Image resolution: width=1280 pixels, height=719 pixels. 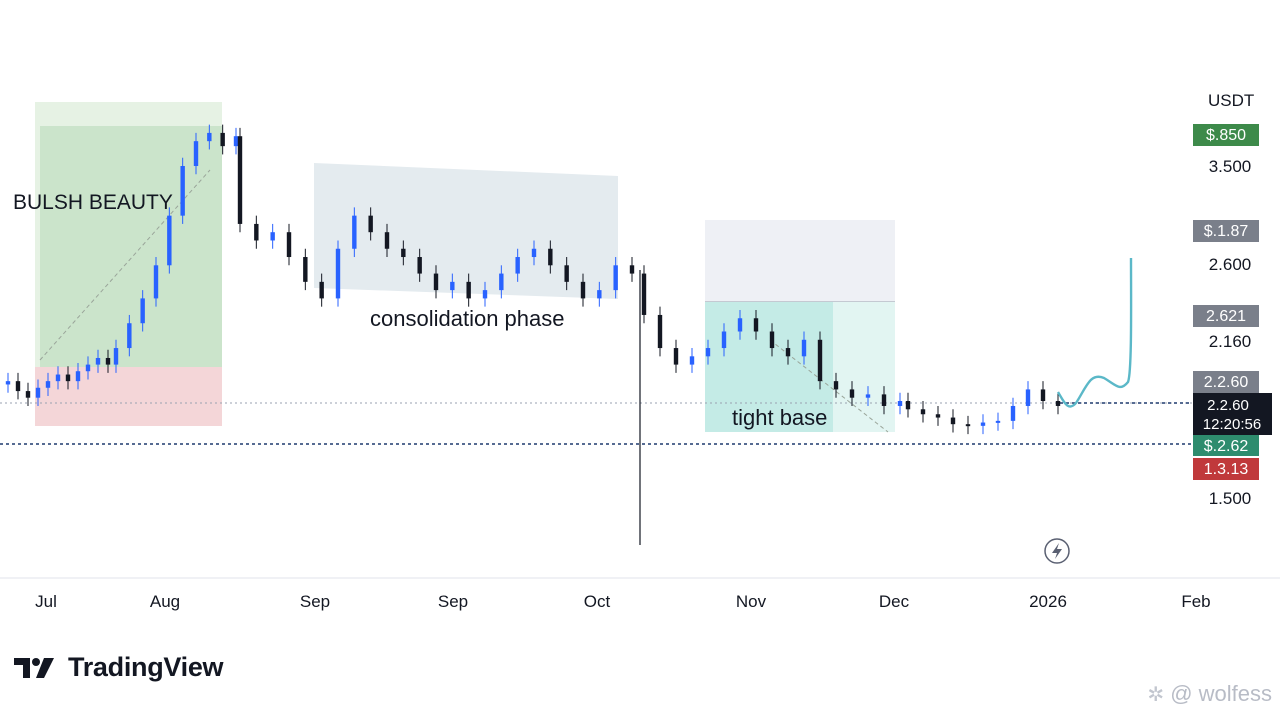 I want to click on price-tag-5: $.2.62, so click(x=1226, y=446).